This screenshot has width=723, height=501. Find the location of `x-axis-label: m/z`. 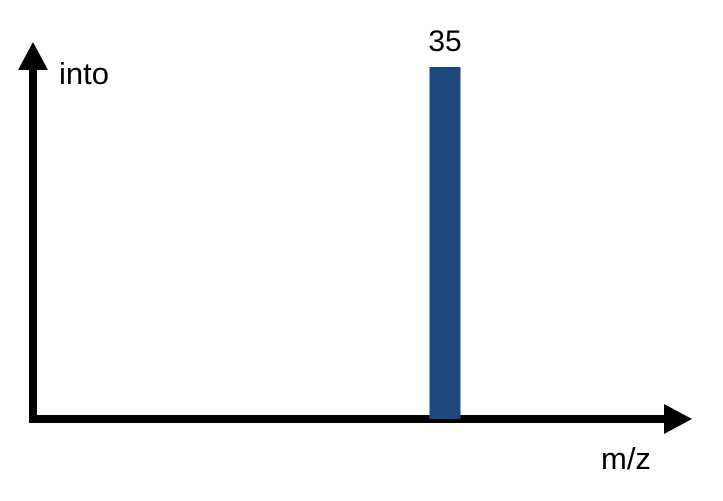

x-axis-label: m/z is located at coordinates (626, 458).